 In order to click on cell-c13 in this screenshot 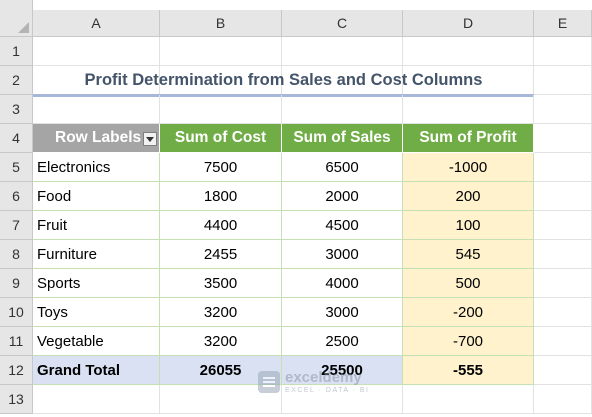, I will do `click(342, 399)`.